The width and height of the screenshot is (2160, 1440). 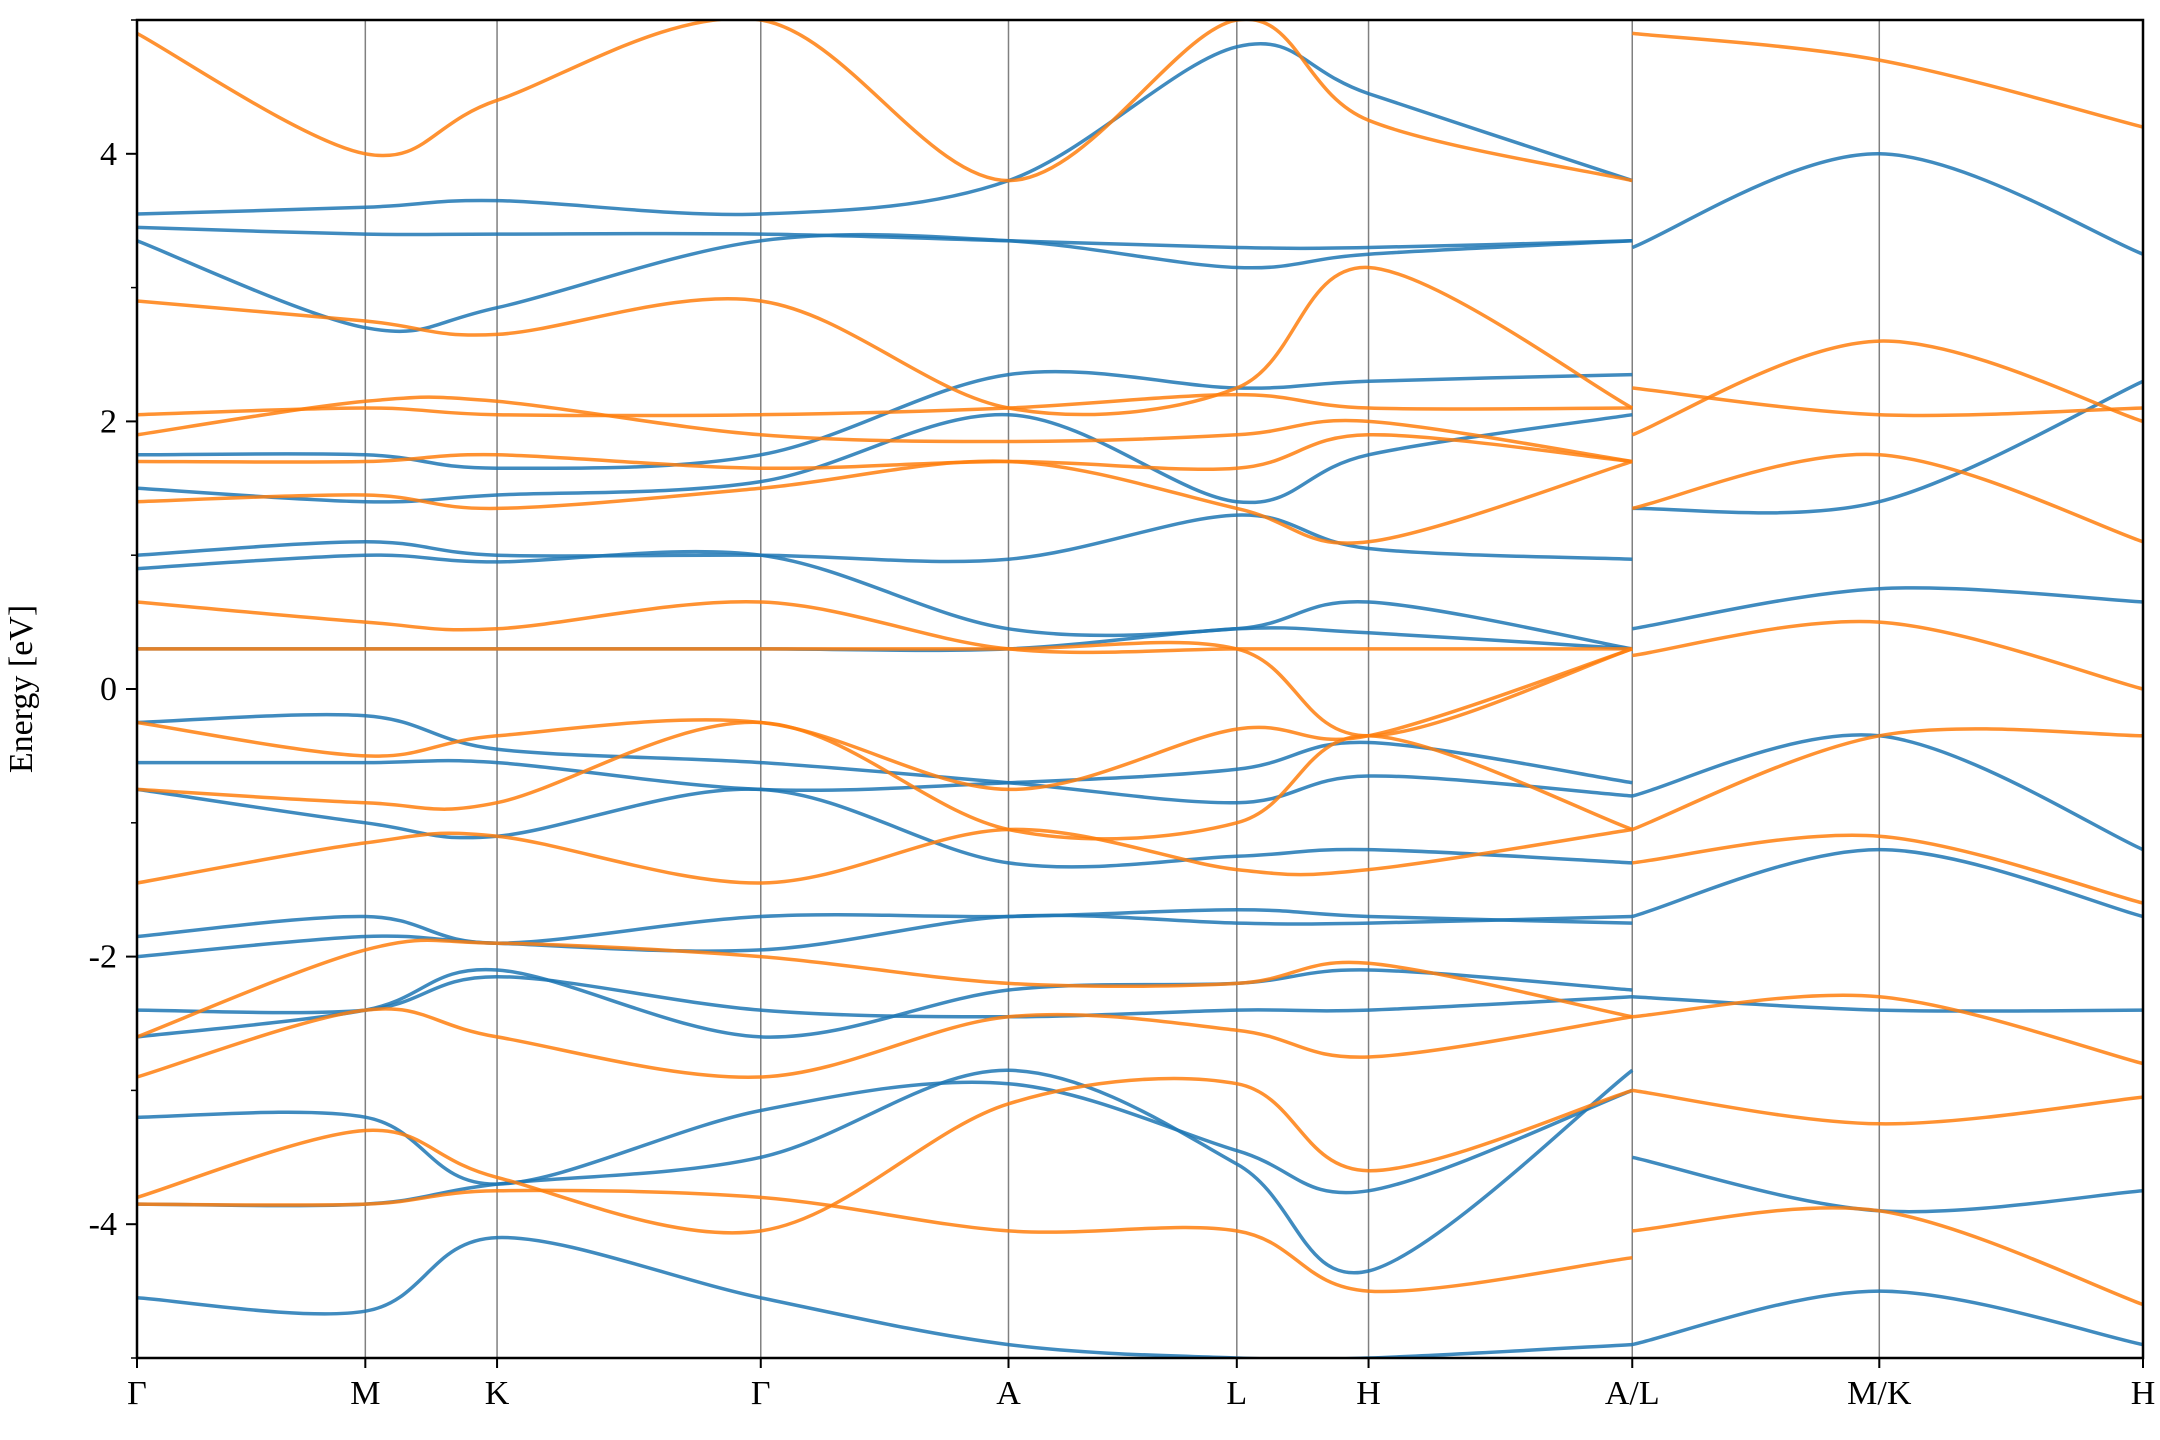 What do you see at coordinates (103, 957) in the screenshot?
I see `y-tick-label-1: -2` at bounding box center [103, 957].